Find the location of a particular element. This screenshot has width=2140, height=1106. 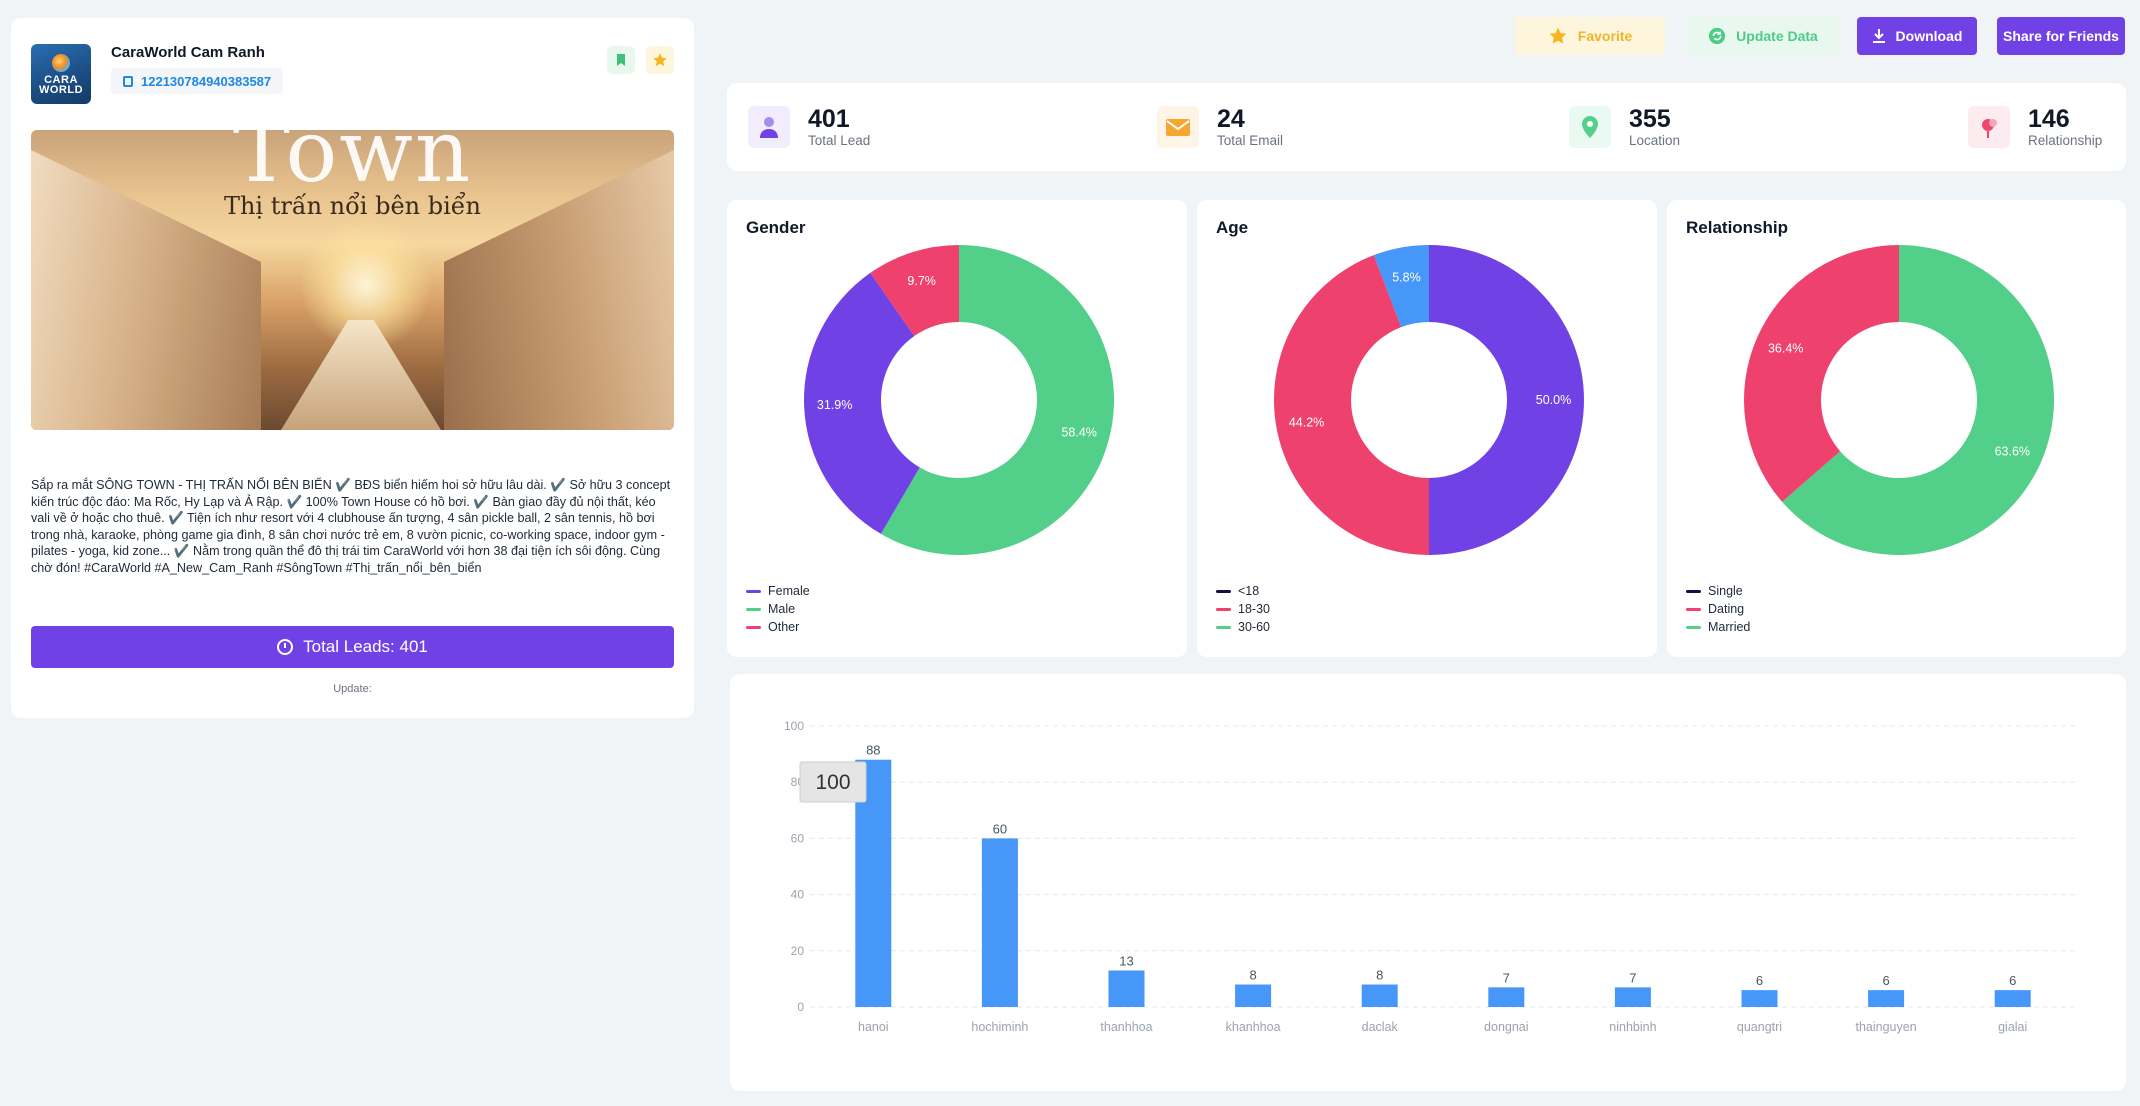

star-button is located at coordinates (660, 60).